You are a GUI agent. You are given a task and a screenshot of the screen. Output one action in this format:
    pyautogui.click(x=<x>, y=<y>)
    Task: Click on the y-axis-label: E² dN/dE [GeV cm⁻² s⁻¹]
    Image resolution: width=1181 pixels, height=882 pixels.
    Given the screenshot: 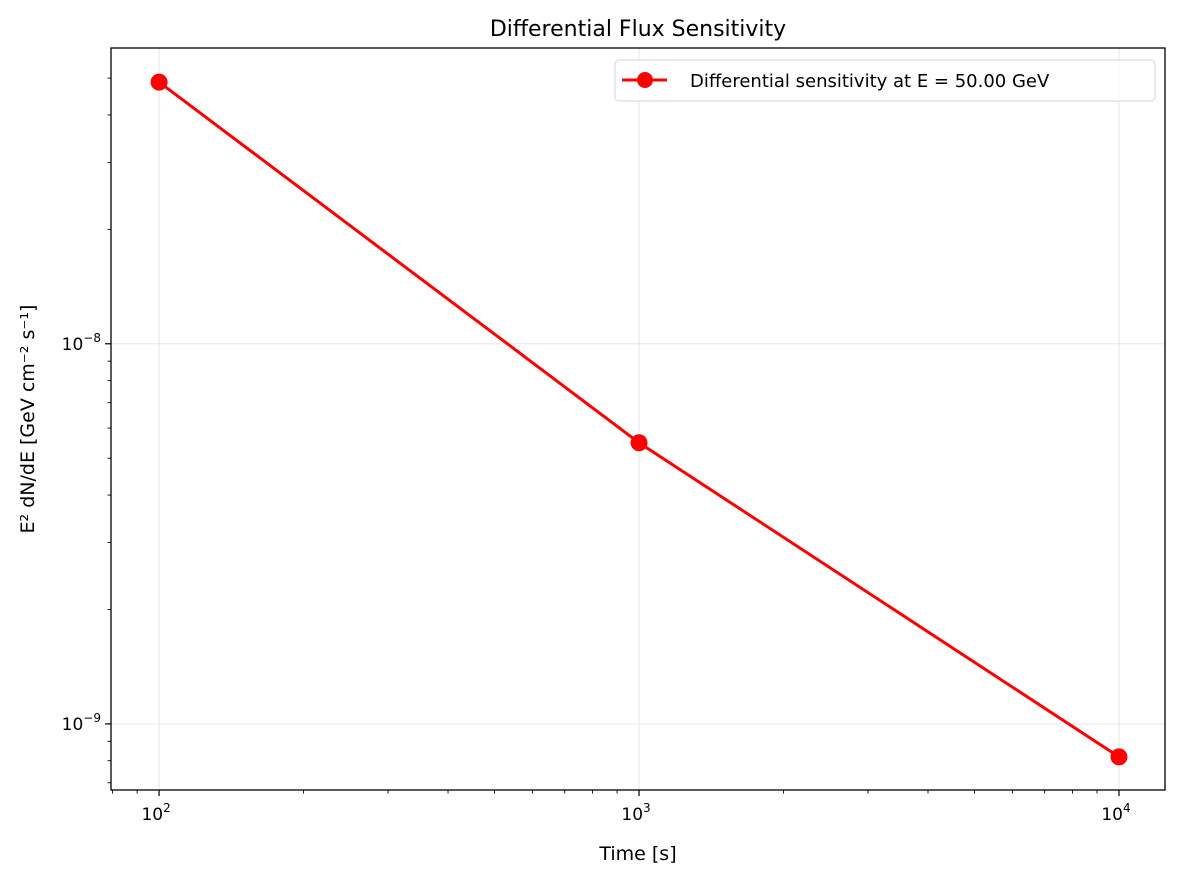 What is the action you would take?
    pyautogui.click(x=28, y=419)
    